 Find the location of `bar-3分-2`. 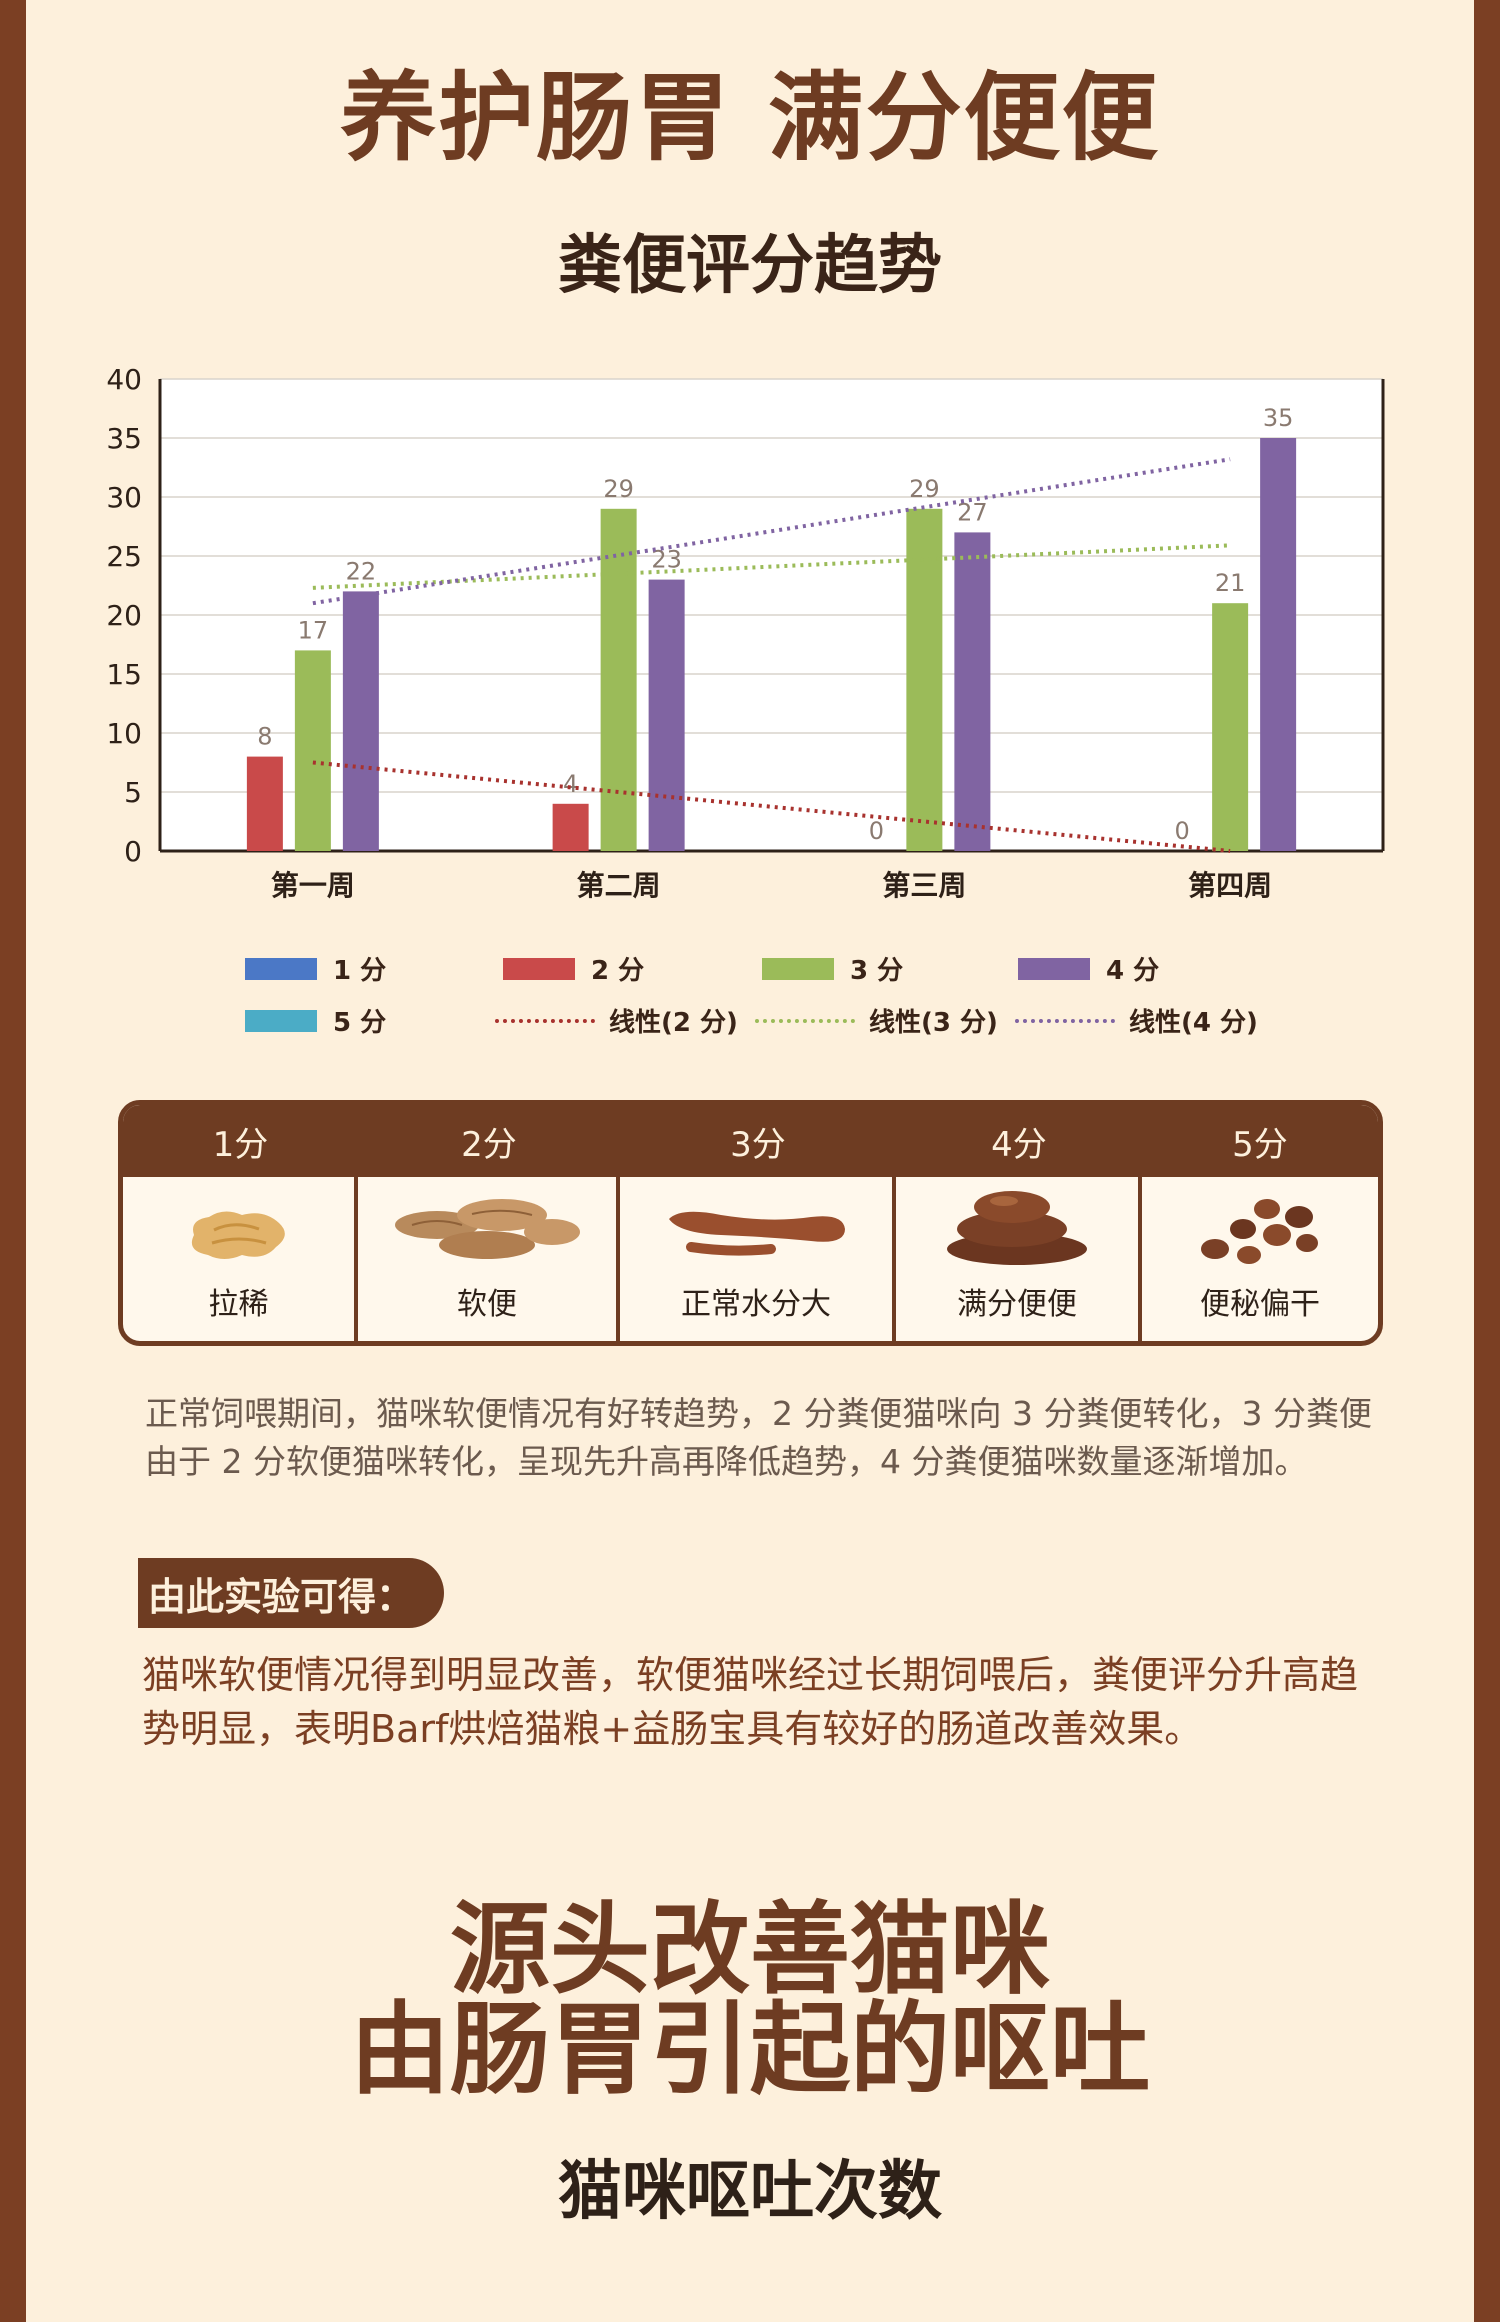

bar-3分-2 is located at coordinates (924, 679).